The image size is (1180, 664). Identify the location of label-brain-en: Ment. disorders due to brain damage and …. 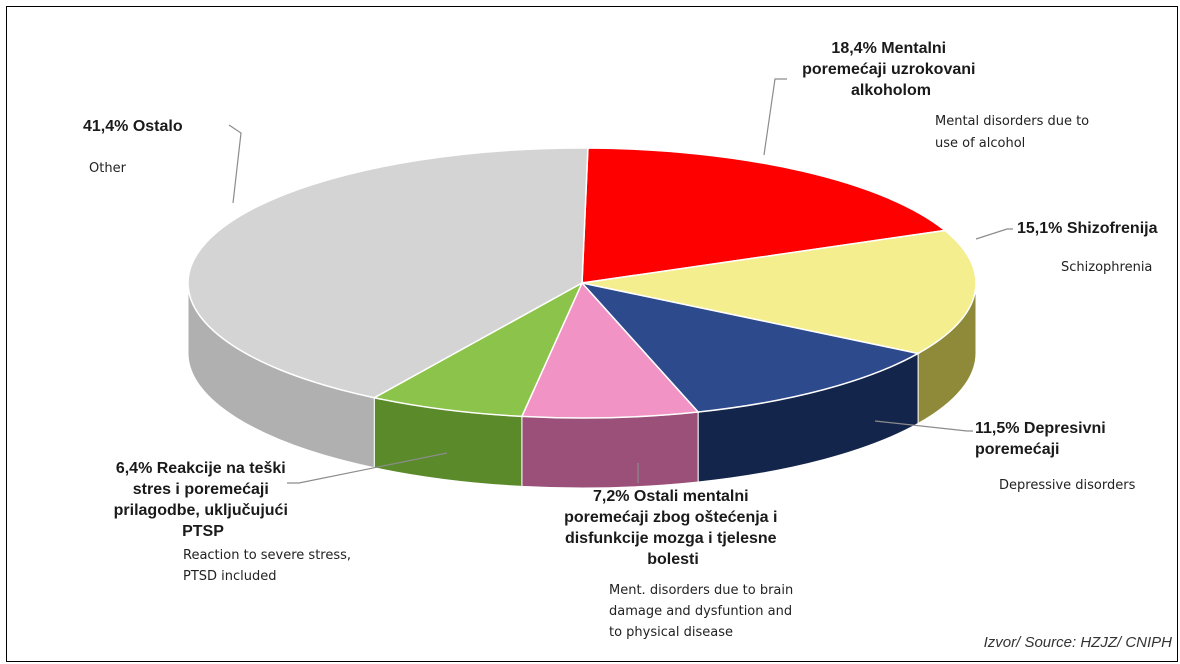
(703, 611).